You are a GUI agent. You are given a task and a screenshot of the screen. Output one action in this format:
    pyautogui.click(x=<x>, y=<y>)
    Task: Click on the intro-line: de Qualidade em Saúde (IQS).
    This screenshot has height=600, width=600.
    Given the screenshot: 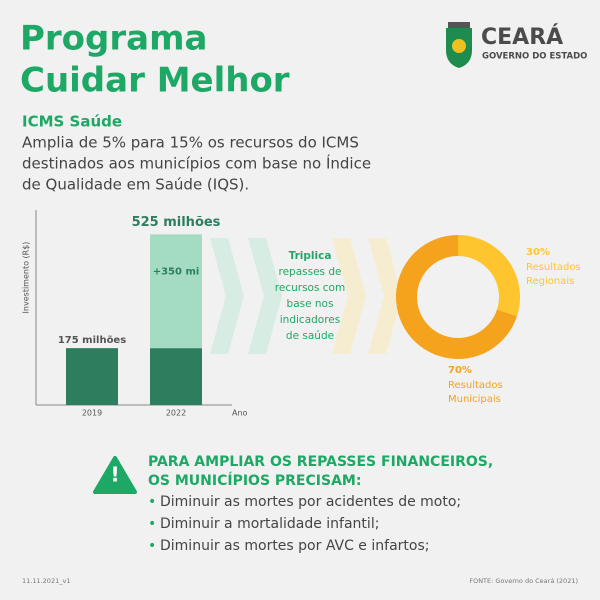 What is the action you would take?
    pyautogui.click(x=135, y=185)
    